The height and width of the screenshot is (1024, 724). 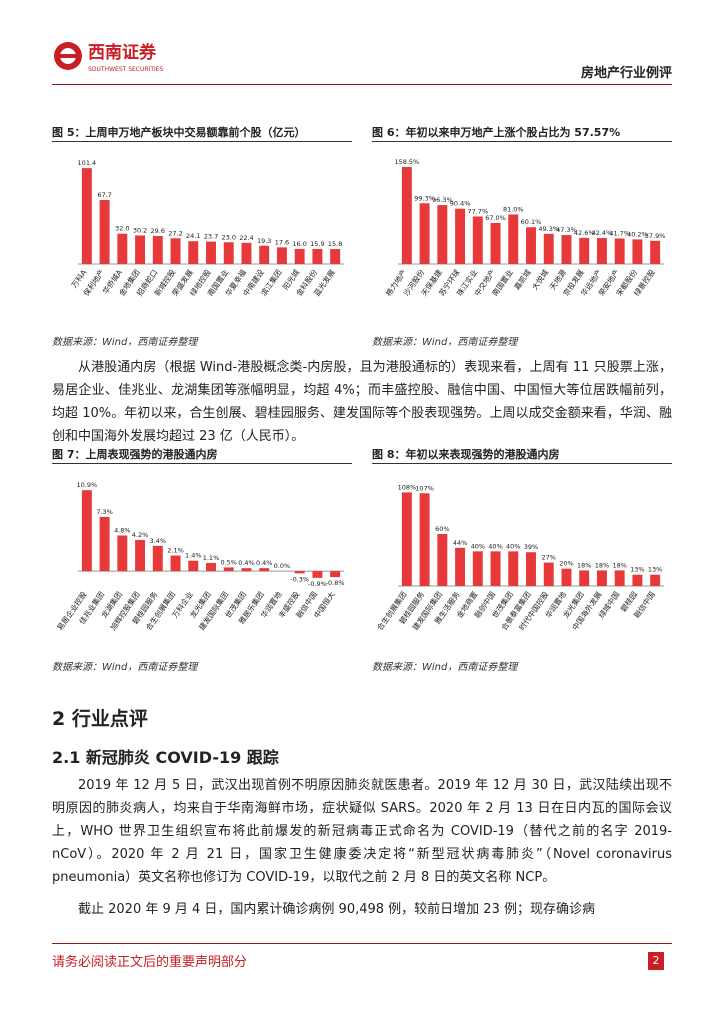 What do you see at coordinates (619, 233) in the screenshot?
I see `data-label: 41.7%` at bounding box center [619, 233].